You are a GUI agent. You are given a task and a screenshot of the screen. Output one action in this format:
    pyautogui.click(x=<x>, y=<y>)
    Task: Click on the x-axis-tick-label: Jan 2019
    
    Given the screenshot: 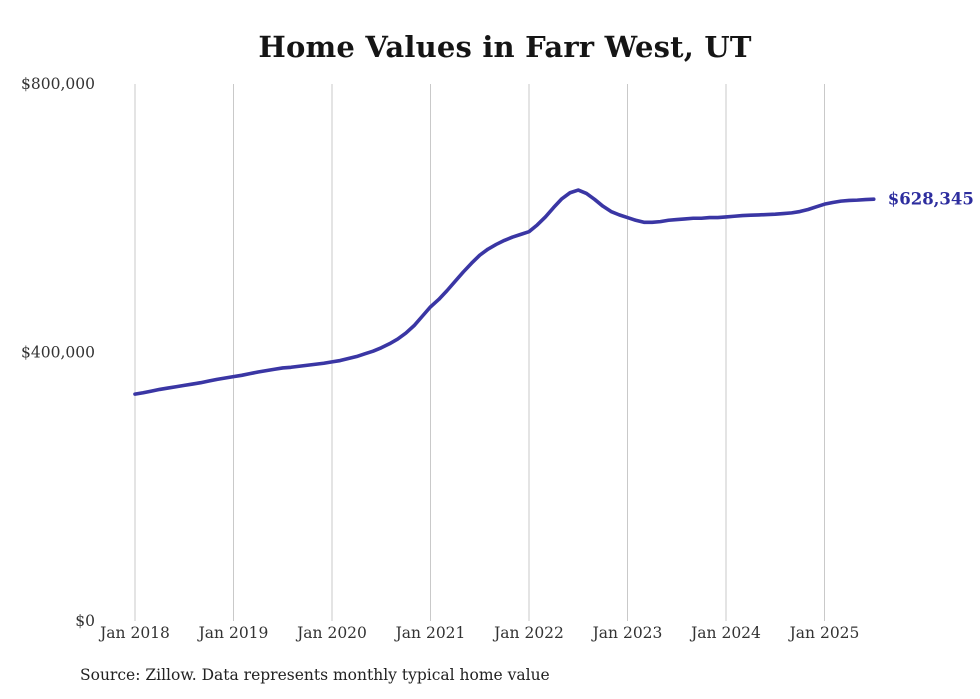 What is the action you would take?
    pyautogui.click(x=233, y=633)
    